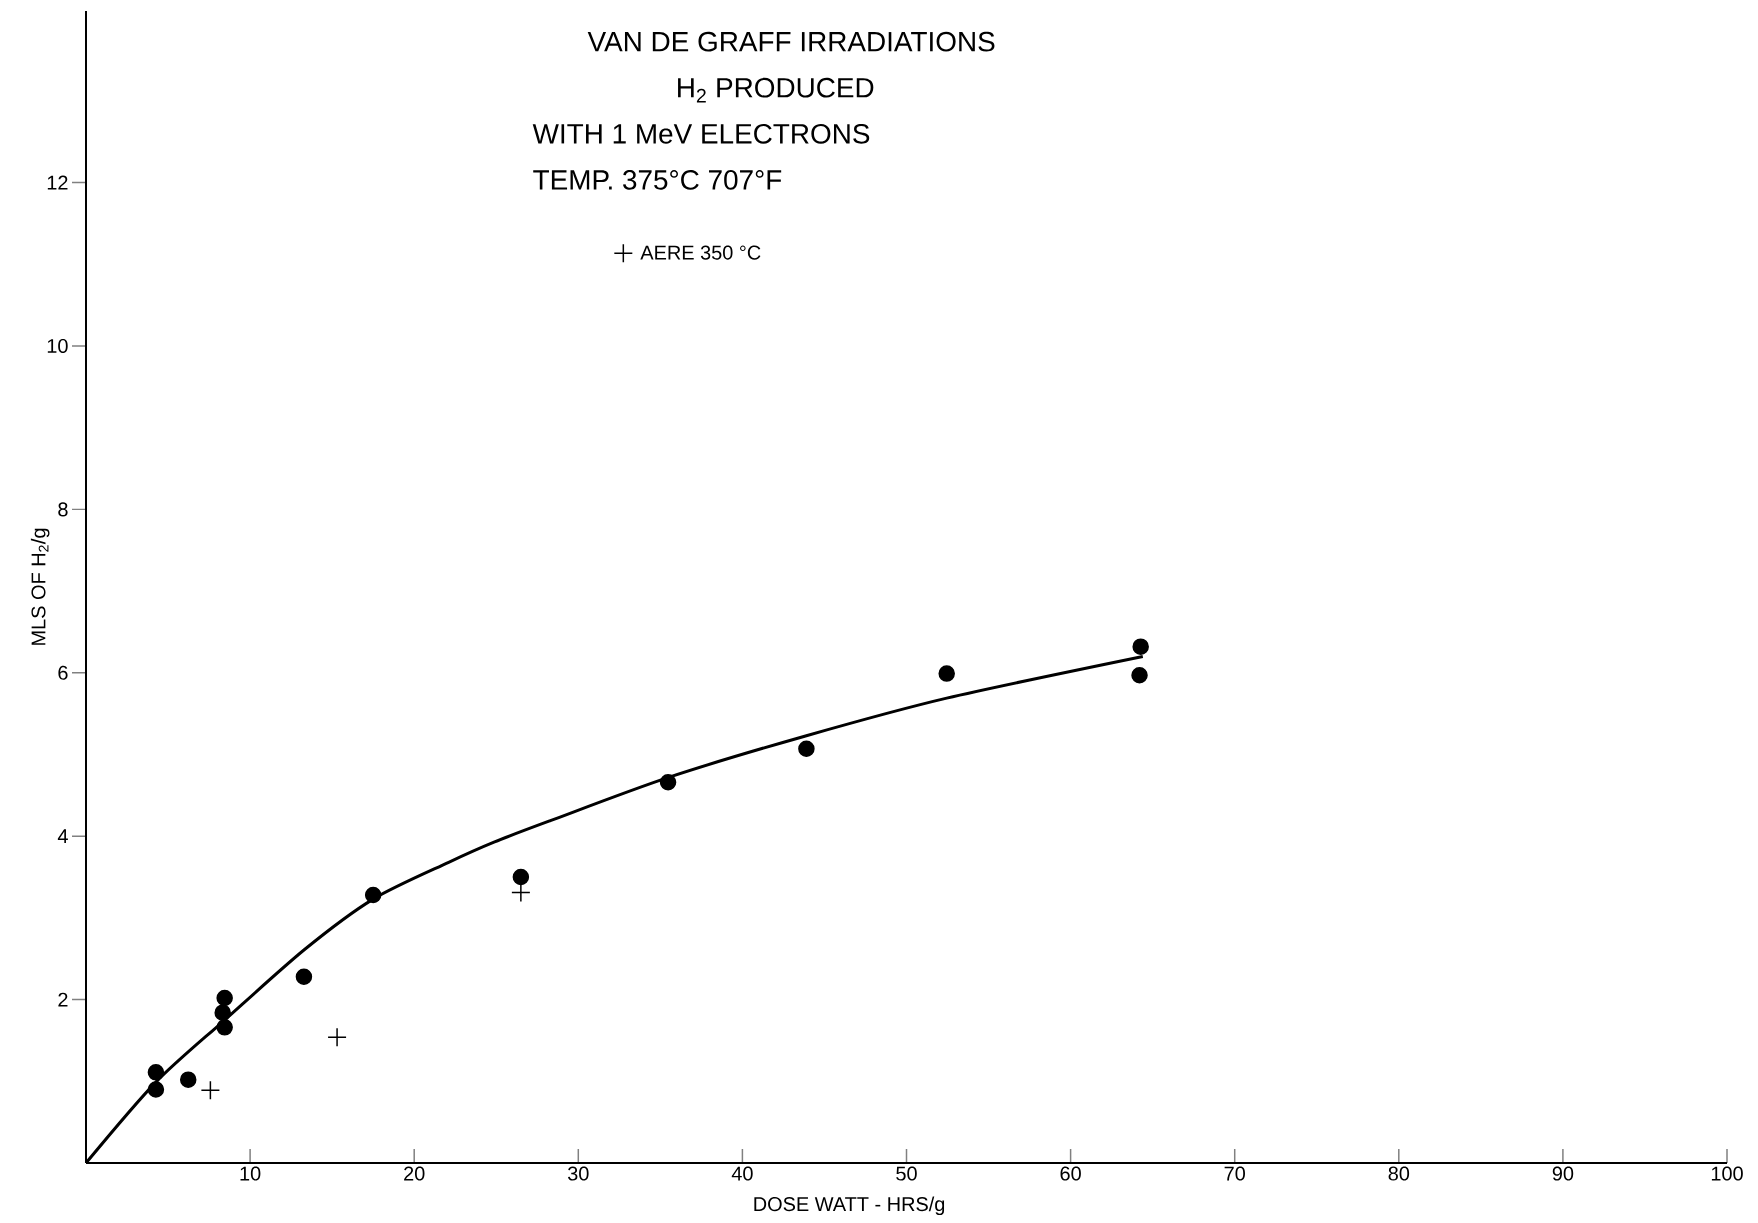 This screenshot has width=1758, height=1223. Describe the element at coordinates (776, 90) in the screenshot. I see `text: H$_{2}$ PRODUCED` at that location.